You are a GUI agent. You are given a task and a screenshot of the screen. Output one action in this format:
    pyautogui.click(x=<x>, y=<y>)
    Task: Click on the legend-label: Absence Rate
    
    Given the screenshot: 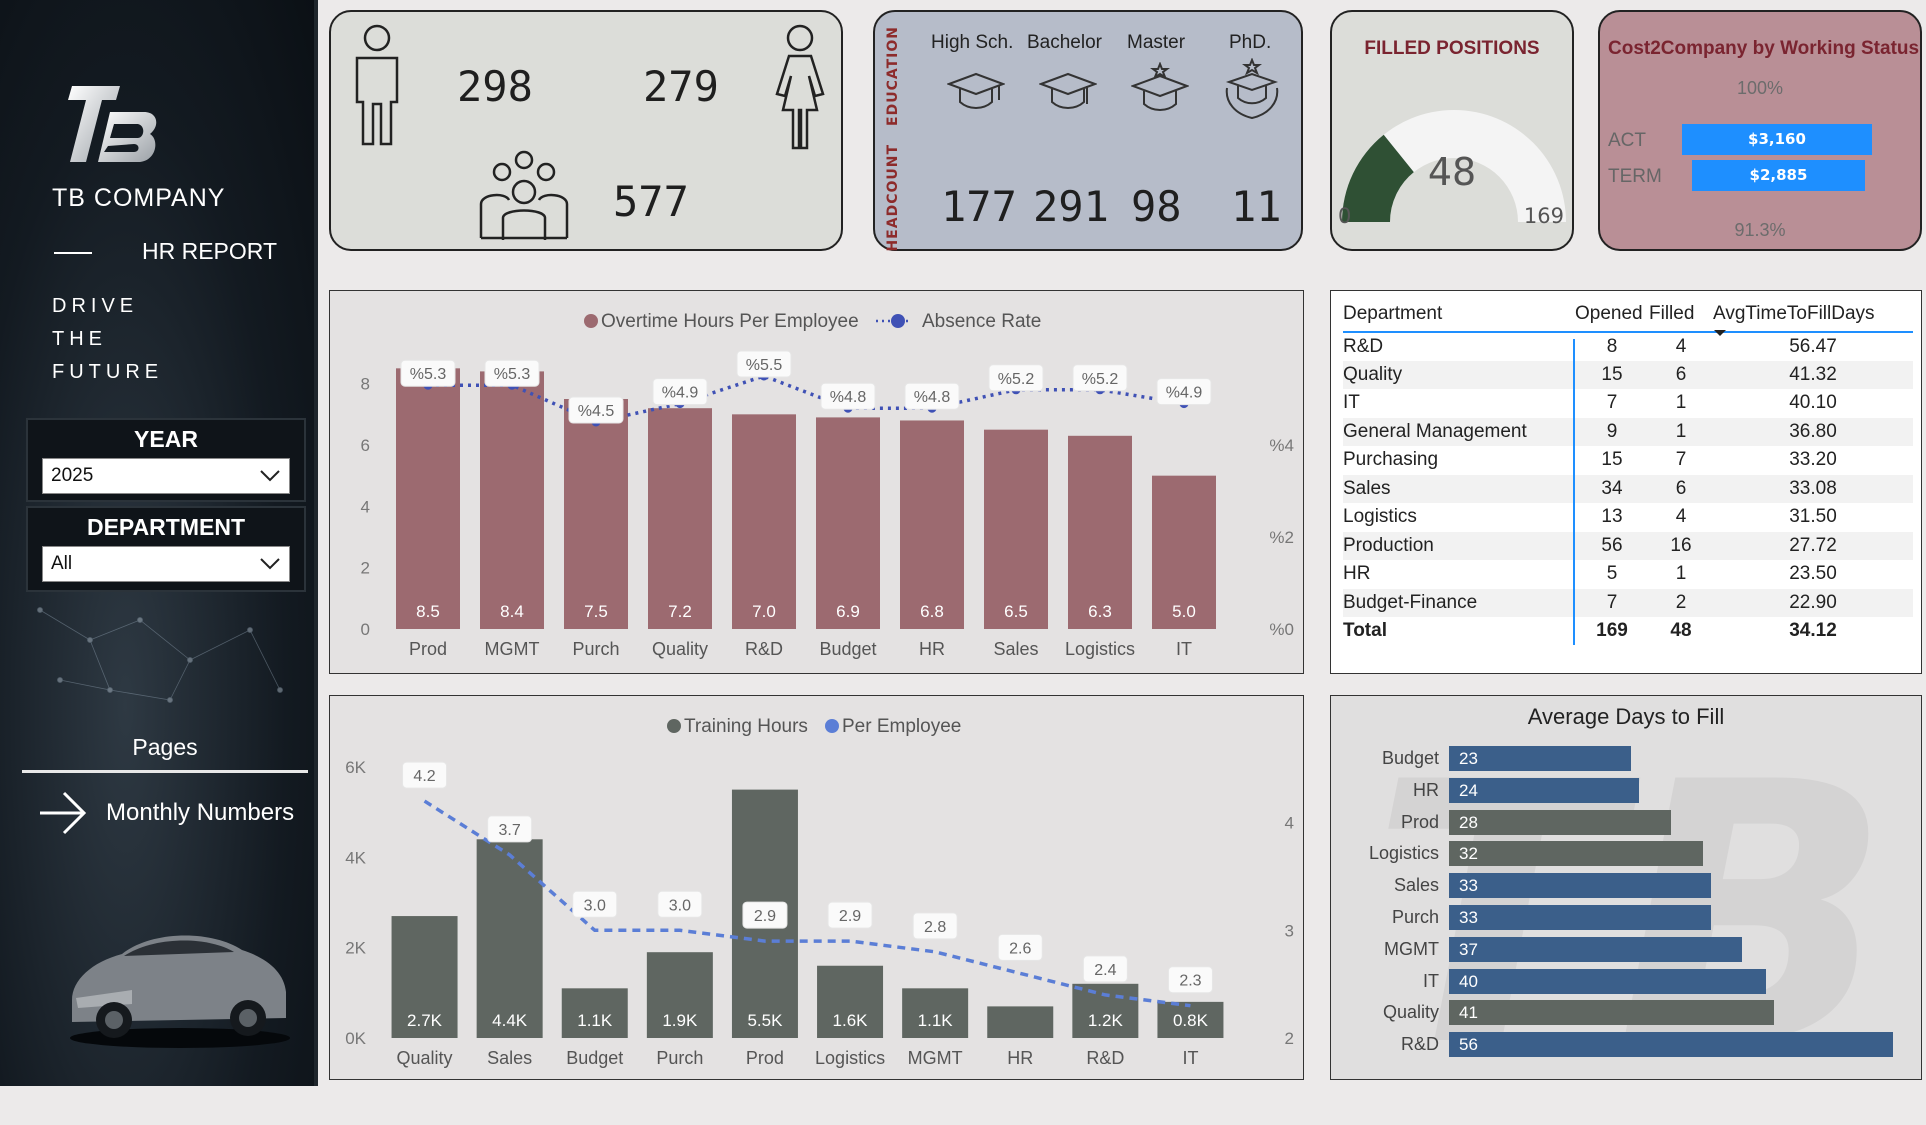 What is the action you would take?
    pyautogui.click(x=981, y=321)
    